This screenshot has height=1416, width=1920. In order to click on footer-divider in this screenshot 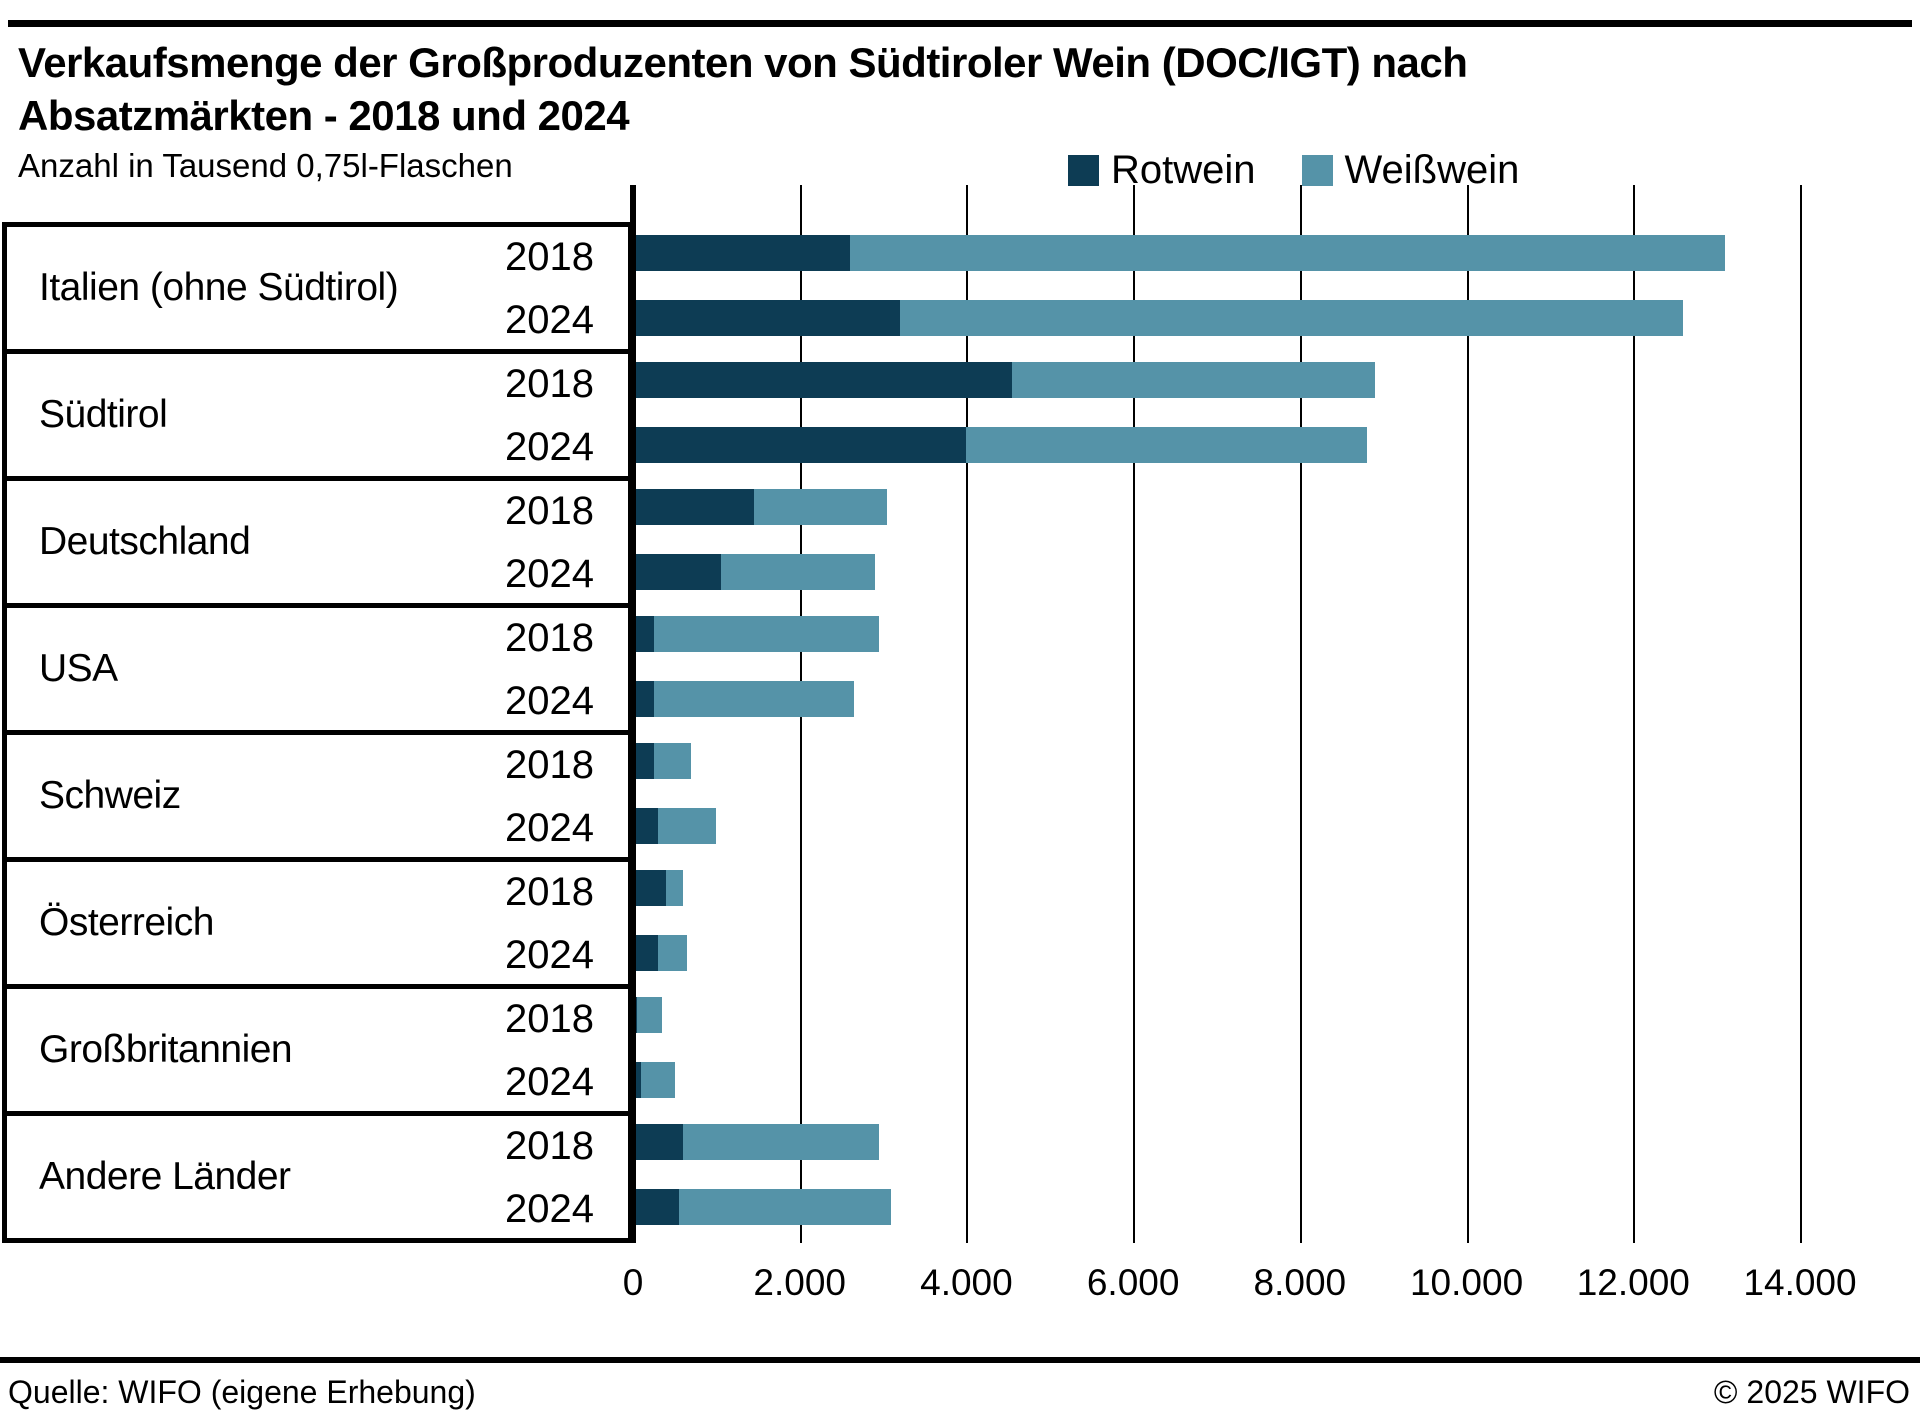, I will do `click(960, 1360)`.